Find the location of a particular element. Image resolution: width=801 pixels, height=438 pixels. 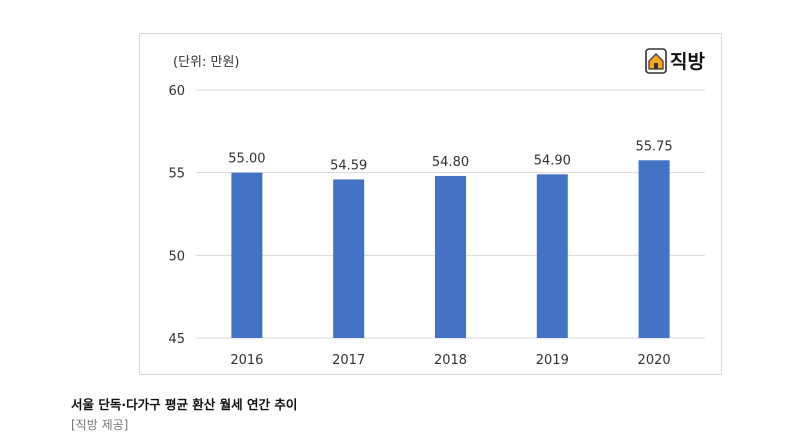

y-tick-label: 55 is located at coordinates (176, 174).